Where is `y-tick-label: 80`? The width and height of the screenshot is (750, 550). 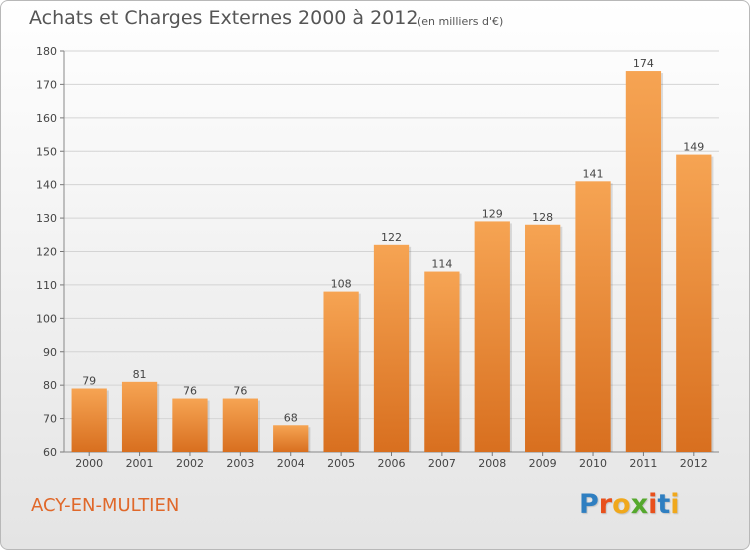
y-tick-label: 80 is located at coordinates (50, 385).